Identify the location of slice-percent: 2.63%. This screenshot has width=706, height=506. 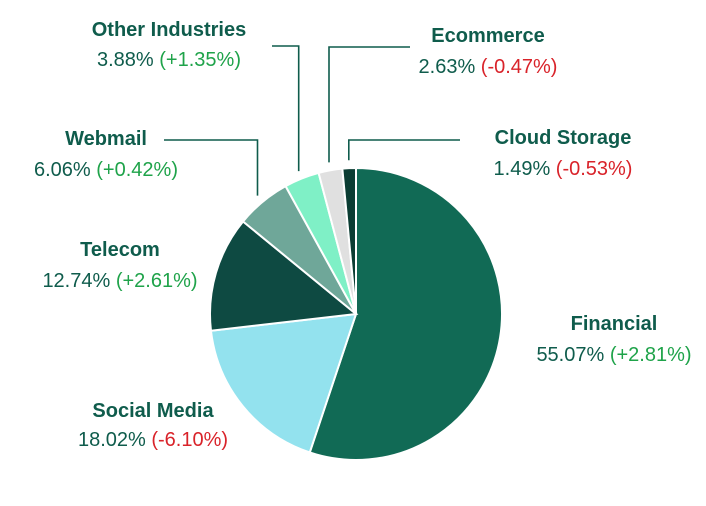
(450, 67).